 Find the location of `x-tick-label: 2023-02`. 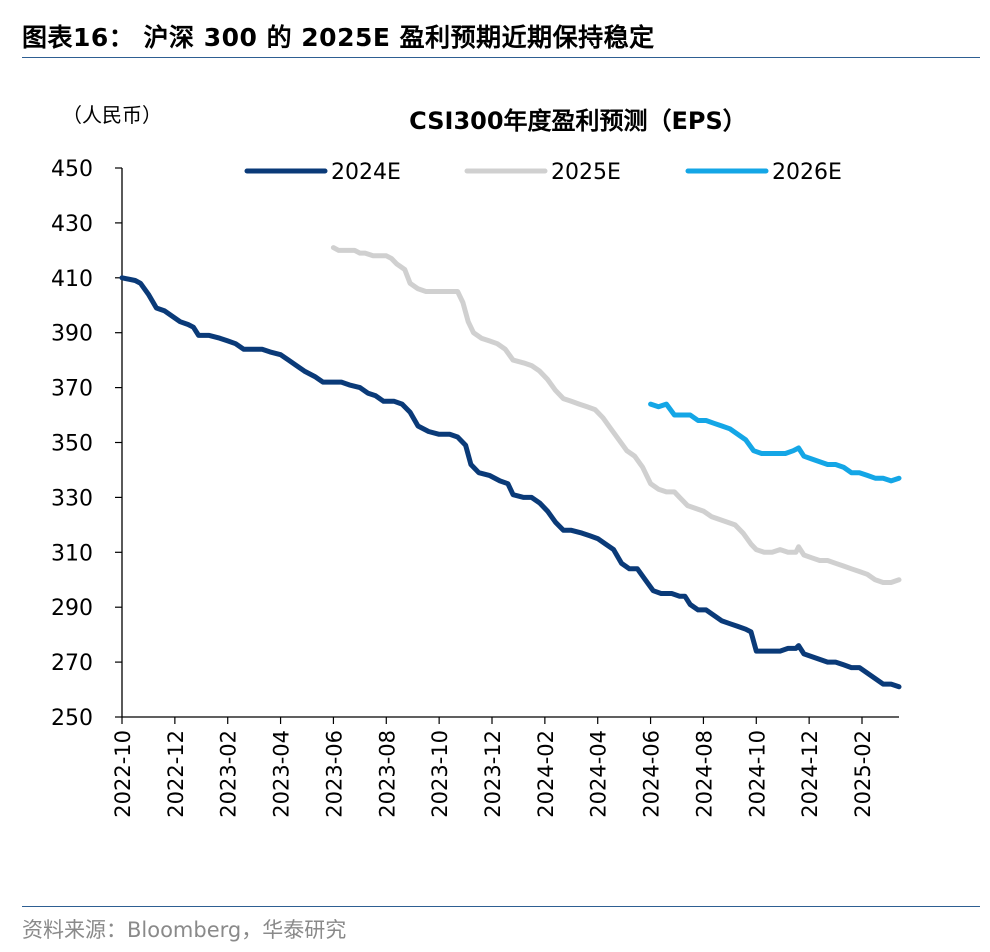

x-tick-label: 2023-02 is located at coordinates (229, 774).